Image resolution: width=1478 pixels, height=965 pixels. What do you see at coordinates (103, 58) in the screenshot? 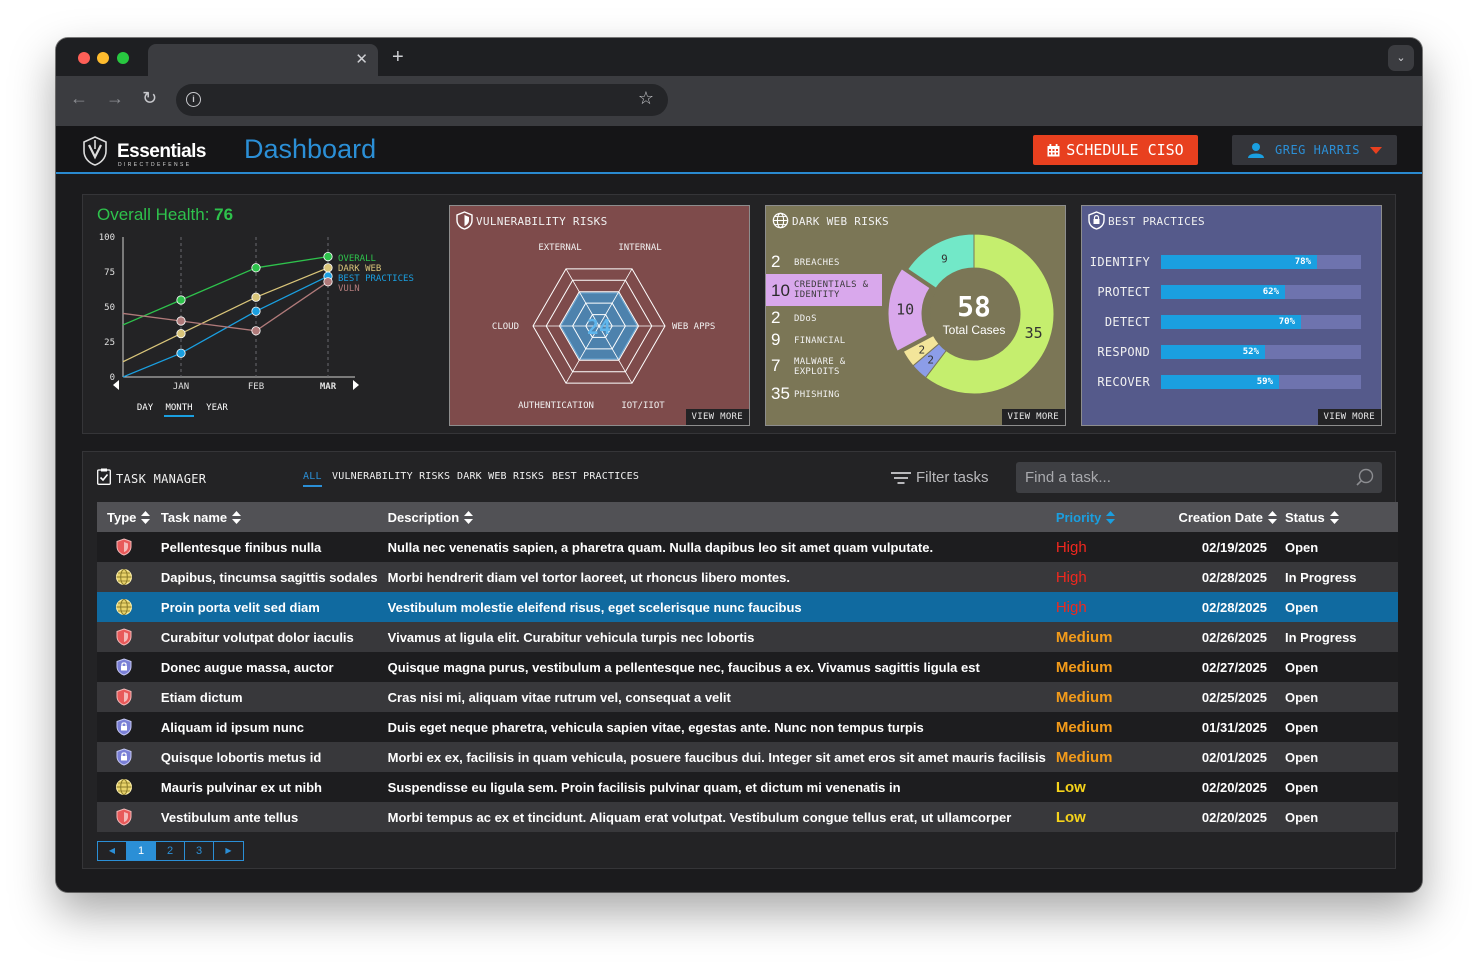
I see `minimize-window-button` at bounding box center [103, 58].